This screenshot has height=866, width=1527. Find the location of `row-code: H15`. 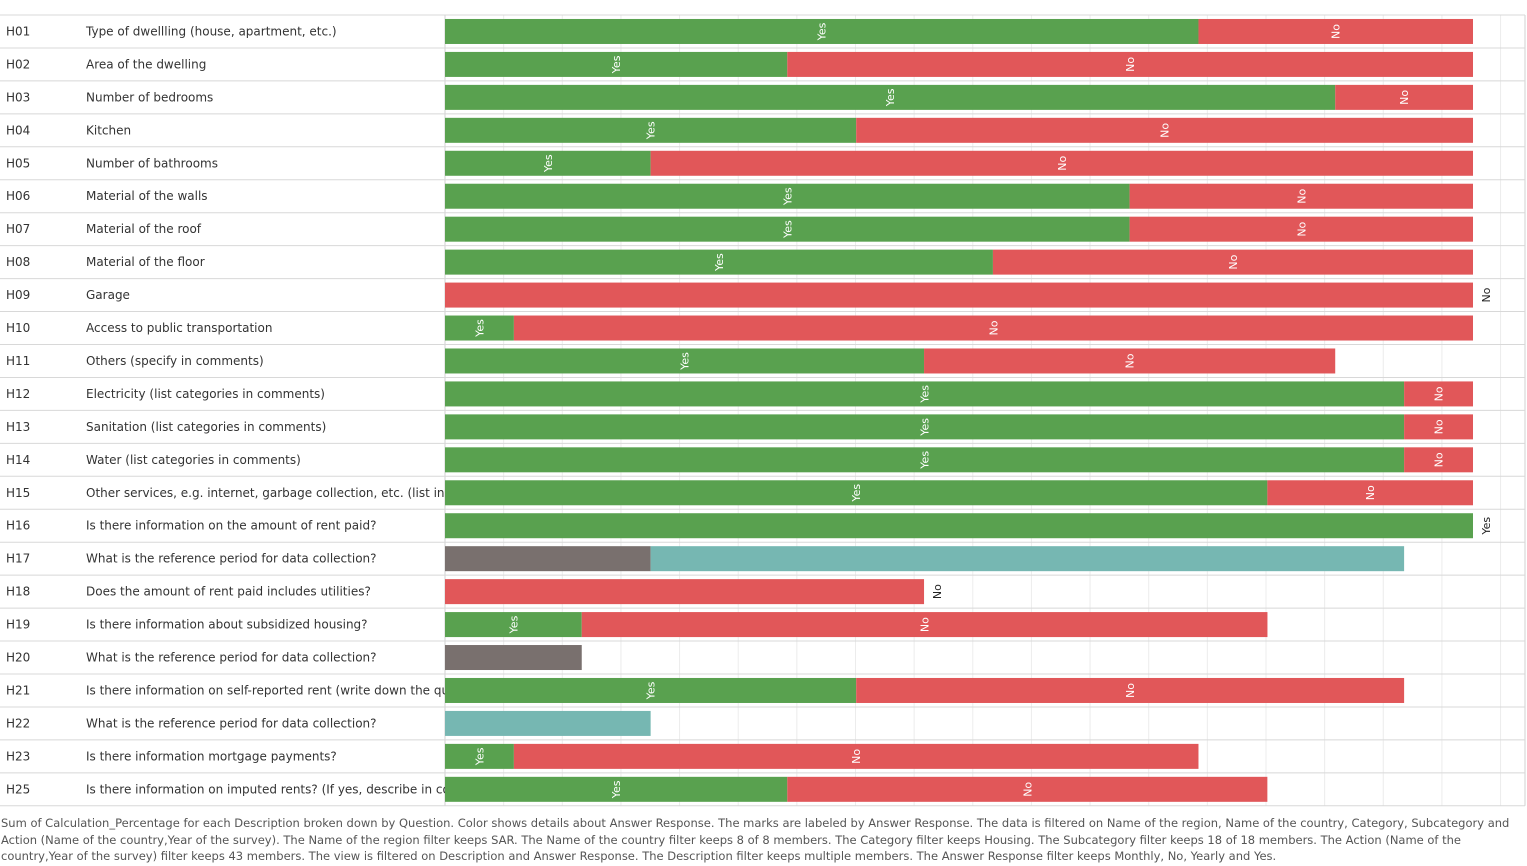

row-code: H15 is located at coordinates (18, 493).